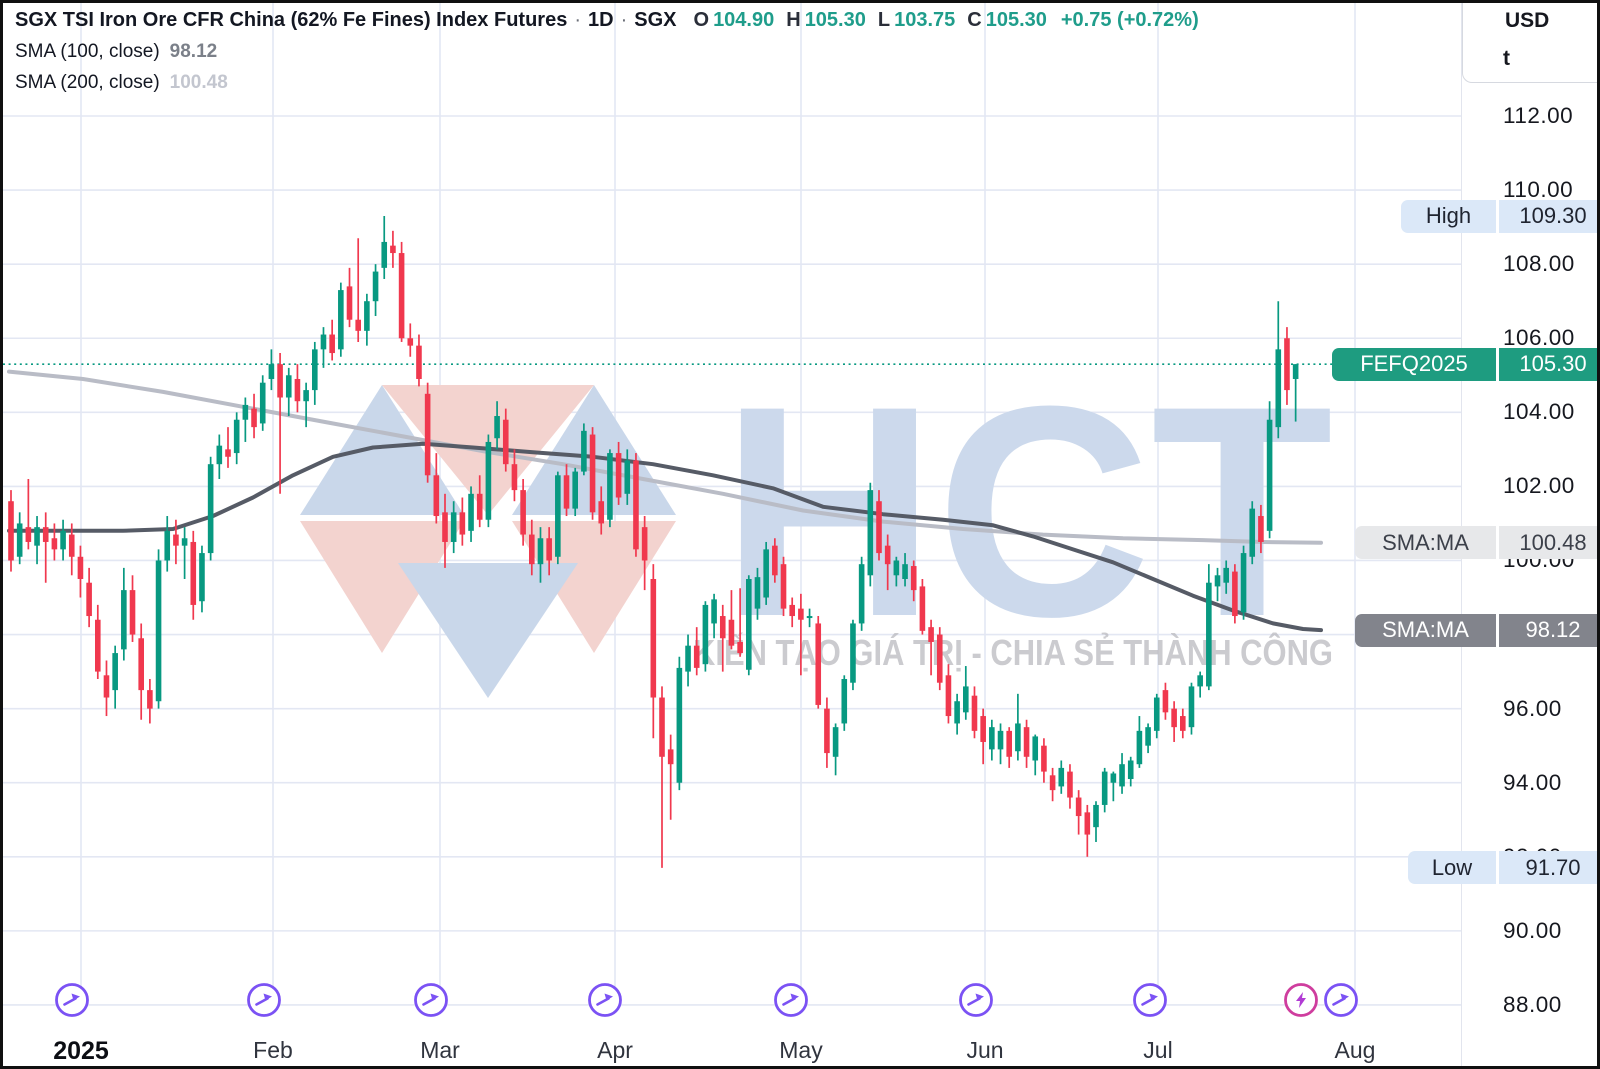  What do you see at coordinates (884, 20) in the screenshot?
I see `low-key: L` at bounding box center [884, 20].